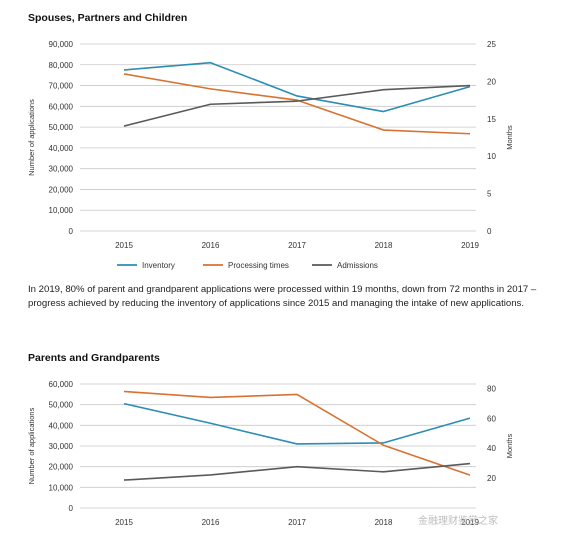  Describe the element at coordinates (31, 137) in the screenshot. I see `chart1-ylabel: Number of applications` at that location.